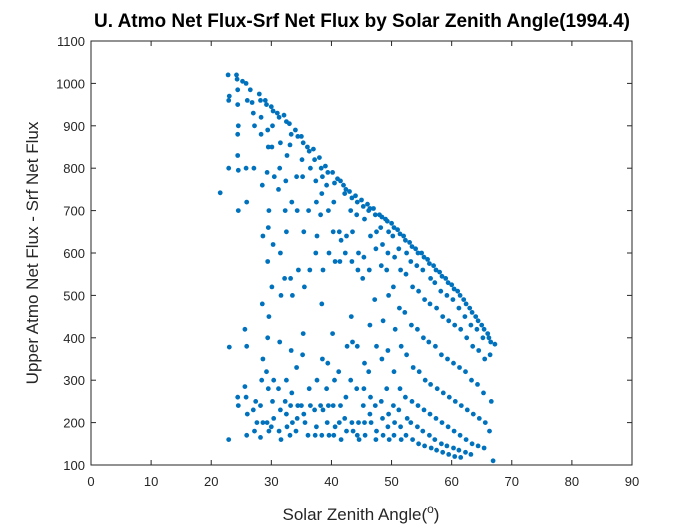  Describe the element at coordinates (361, 513) in the screenshot. I see `x-axis-label: Solar Zenith Angle(o)` at that location.